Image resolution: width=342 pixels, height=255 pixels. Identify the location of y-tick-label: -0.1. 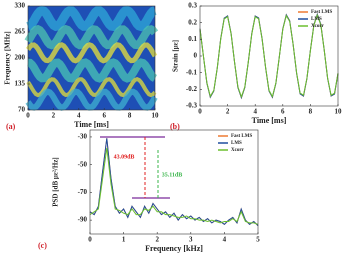
(192, 72).